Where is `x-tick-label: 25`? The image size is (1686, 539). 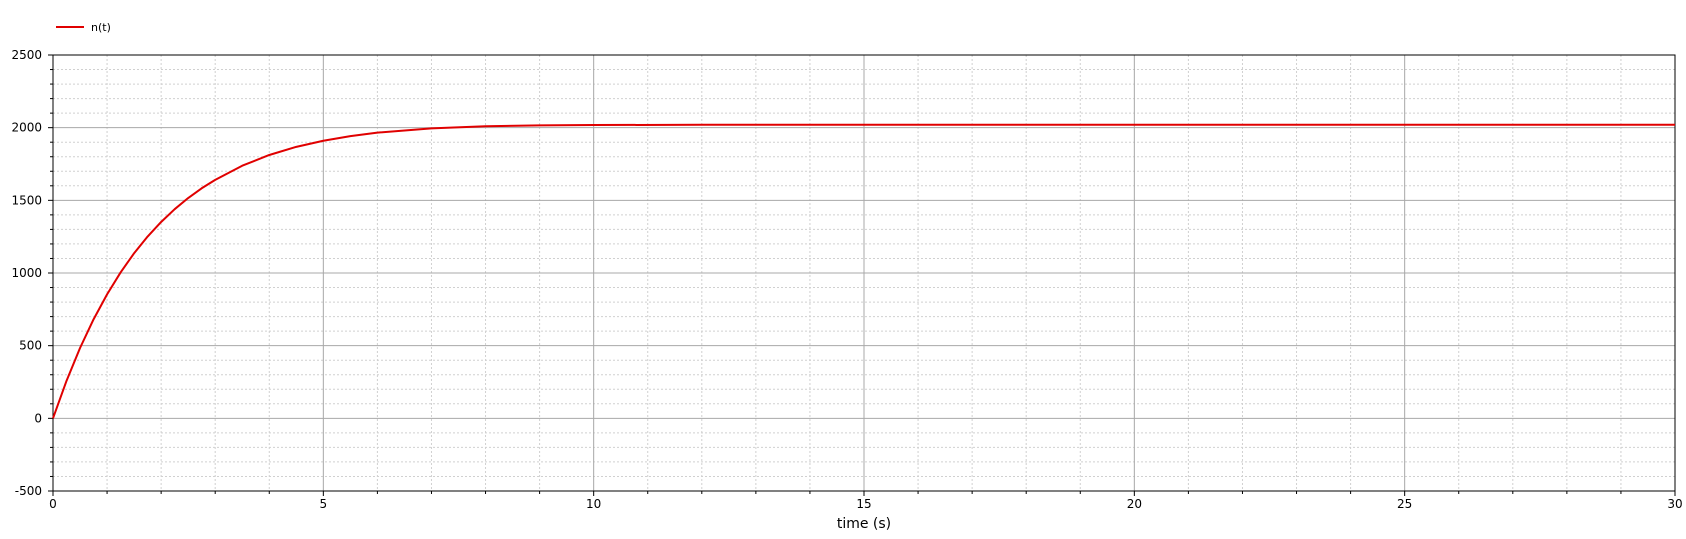
x-tick-label: 25 is located at coordinates (1404, 504).